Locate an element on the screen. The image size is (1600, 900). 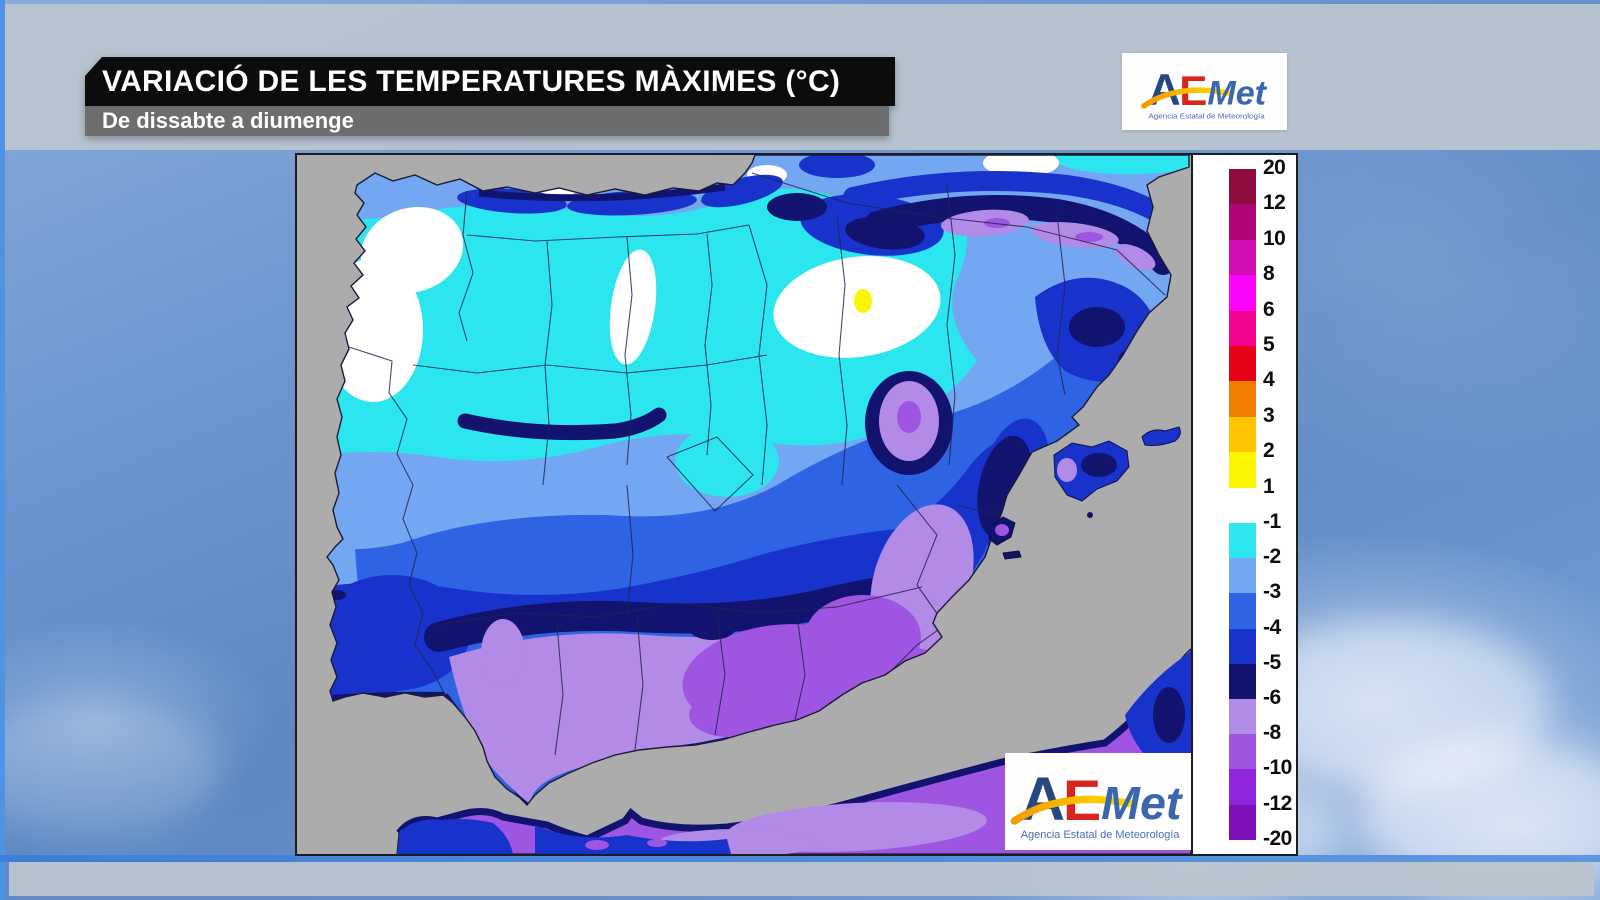
page-subtitle: De dissabte a diumenge is located at coordinates (228, 120).